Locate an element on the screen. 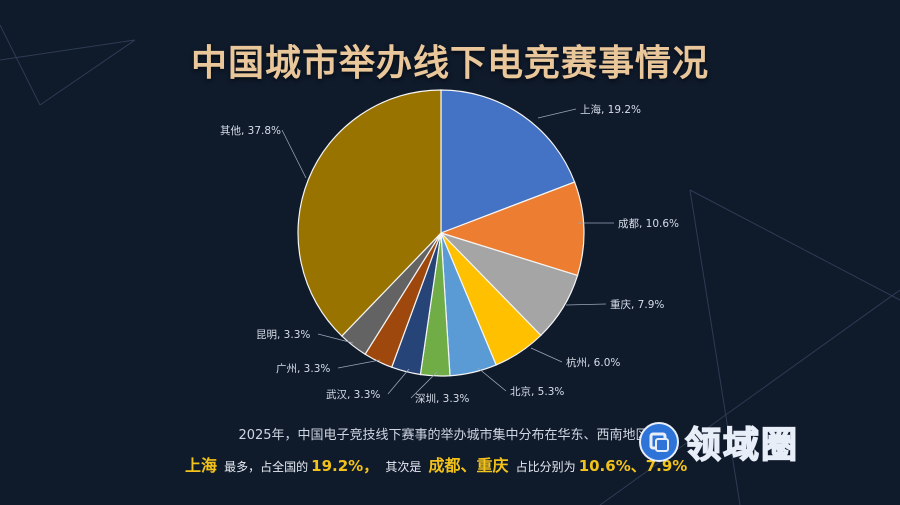 This screenshot has width=900, height=505. logo-icon is located at coordinates (659, 442).